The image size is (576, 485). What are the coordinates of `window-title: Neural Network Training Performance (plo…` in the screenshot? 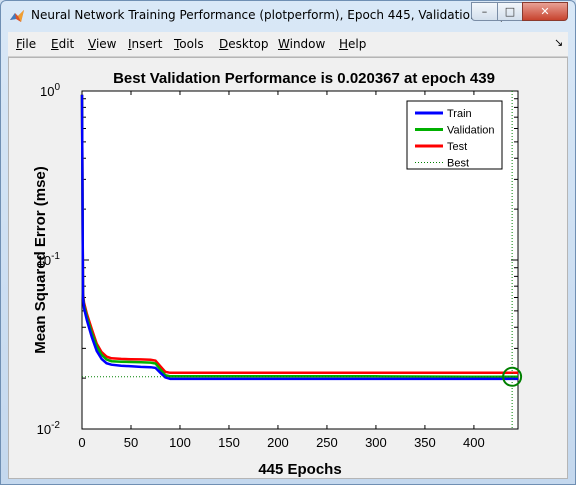 It's located at (271, 15).